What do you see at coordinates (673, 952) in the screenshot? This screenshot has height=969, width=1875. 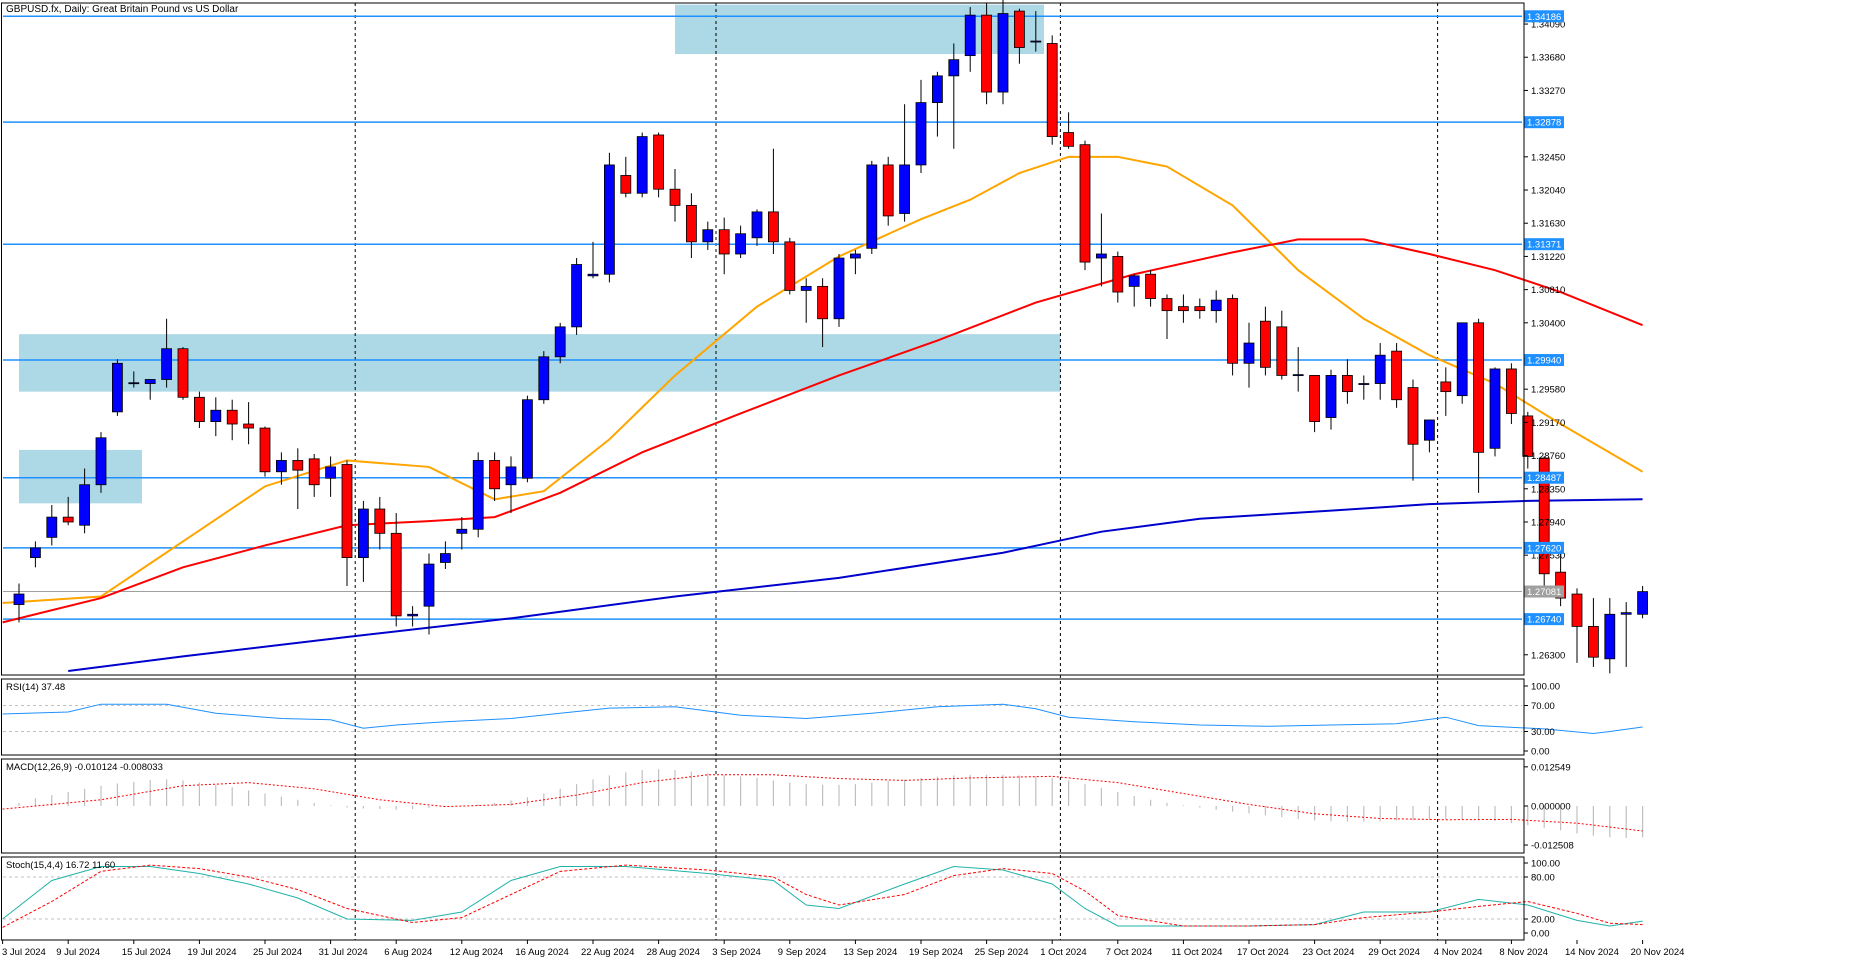 I see `date-label: 28 Aug 2024` at bounding box center [673, 952].